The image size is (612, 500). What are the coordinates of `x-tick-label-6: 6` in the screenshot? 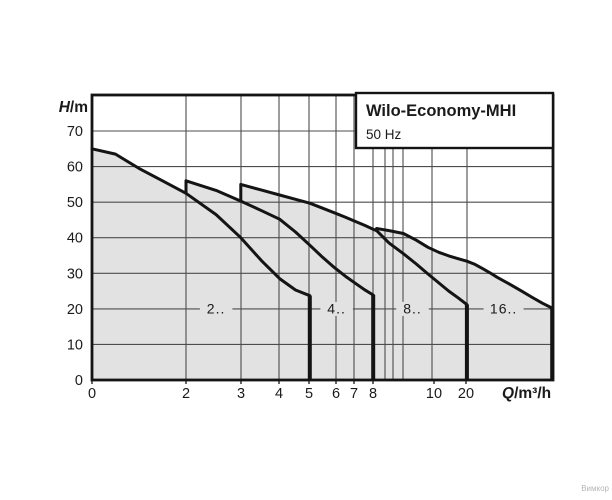 It's located at (336, 394).